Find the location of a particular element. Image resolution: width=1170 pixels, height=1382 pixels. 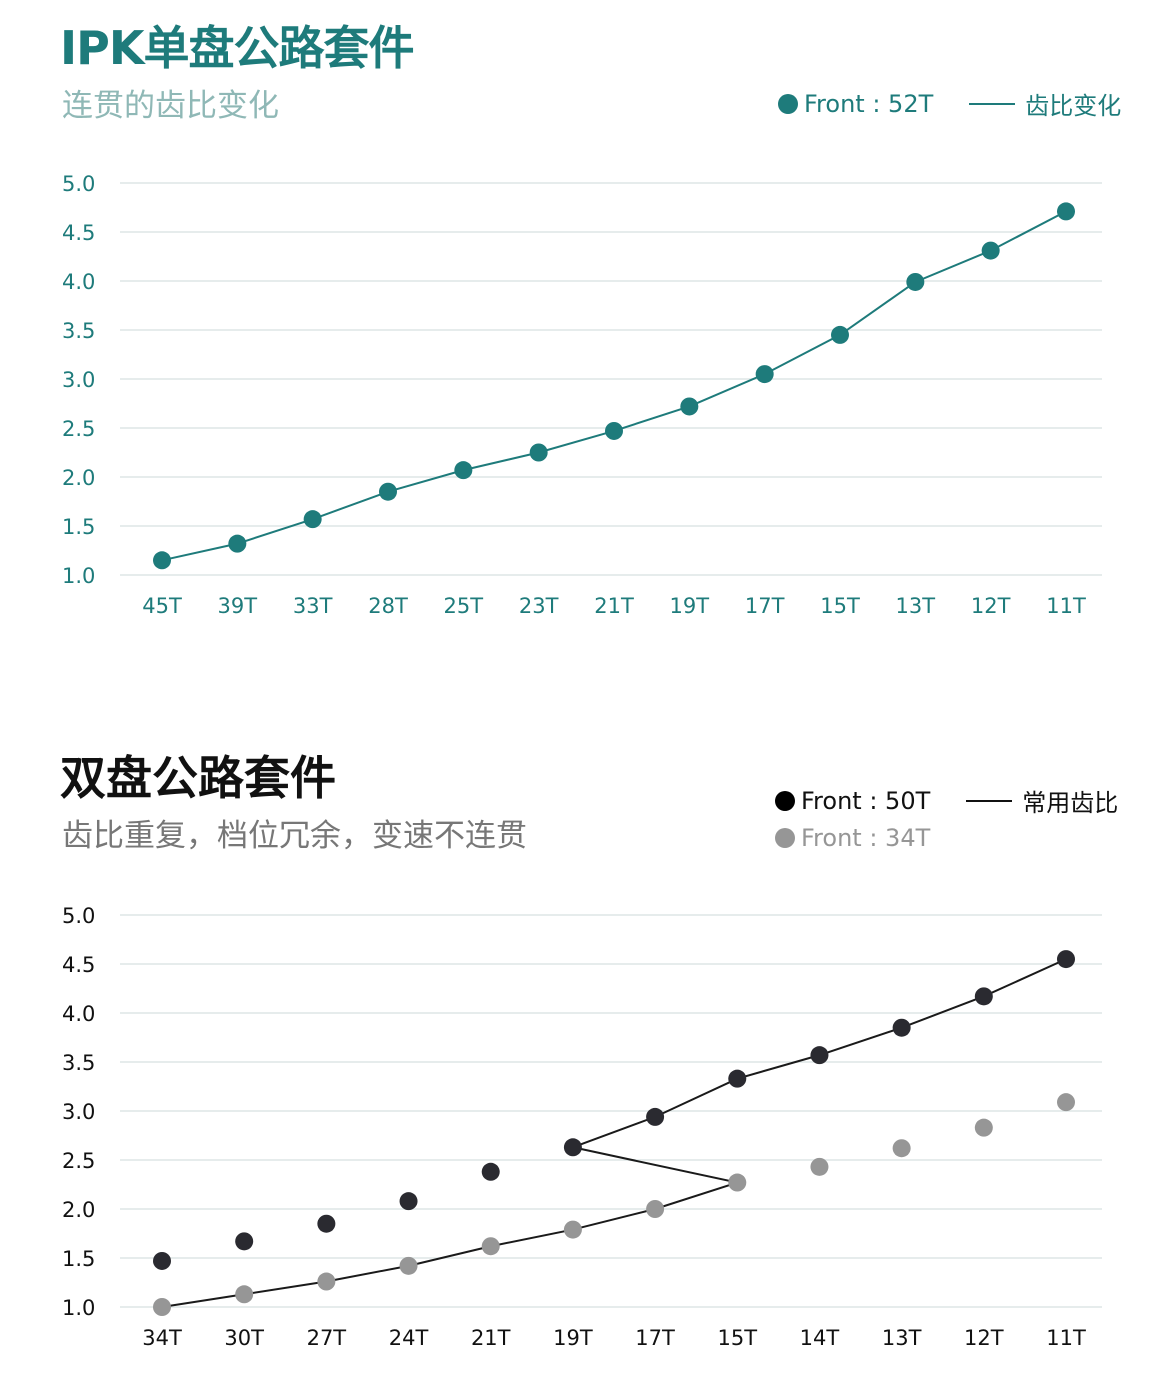

x-tick-label: 25T is located at coordinates (464, 606).